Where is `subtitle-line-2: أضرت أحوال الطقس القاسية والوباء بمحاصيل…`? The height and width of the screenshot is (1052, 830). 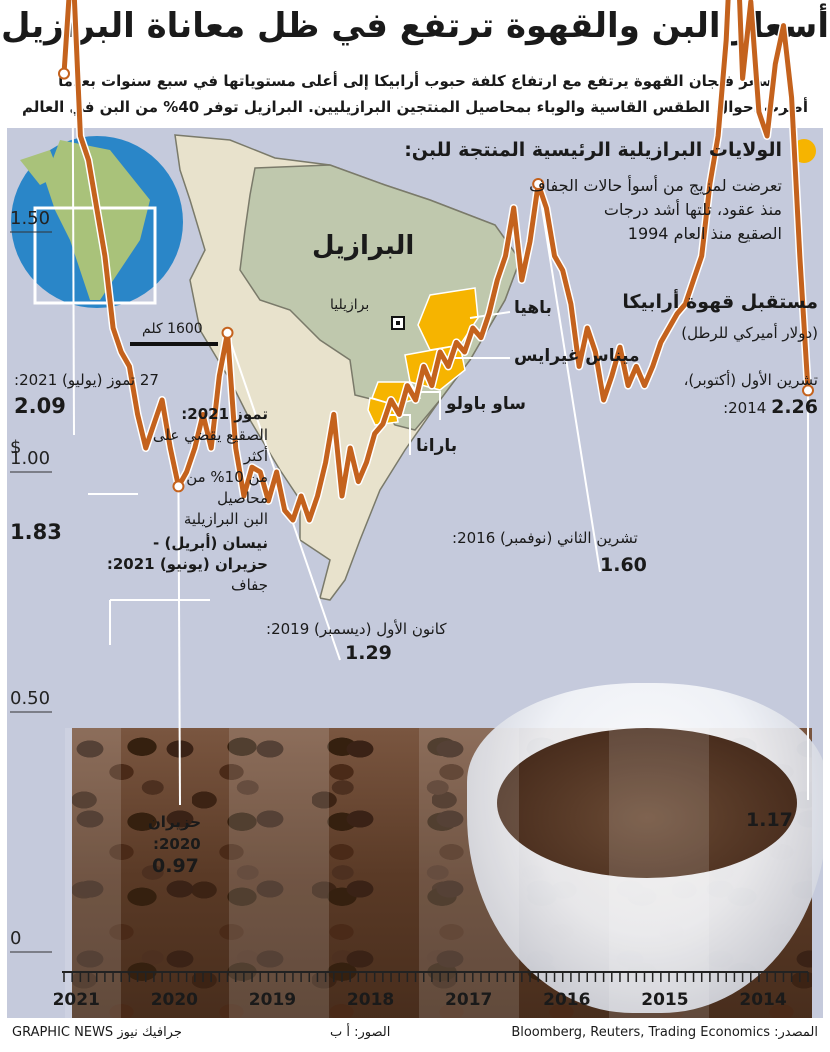 subtitle-line-2: أضرت أحوال الطقس القاسية والوباء بمحاصيل… is located at coordinates (415, 107).